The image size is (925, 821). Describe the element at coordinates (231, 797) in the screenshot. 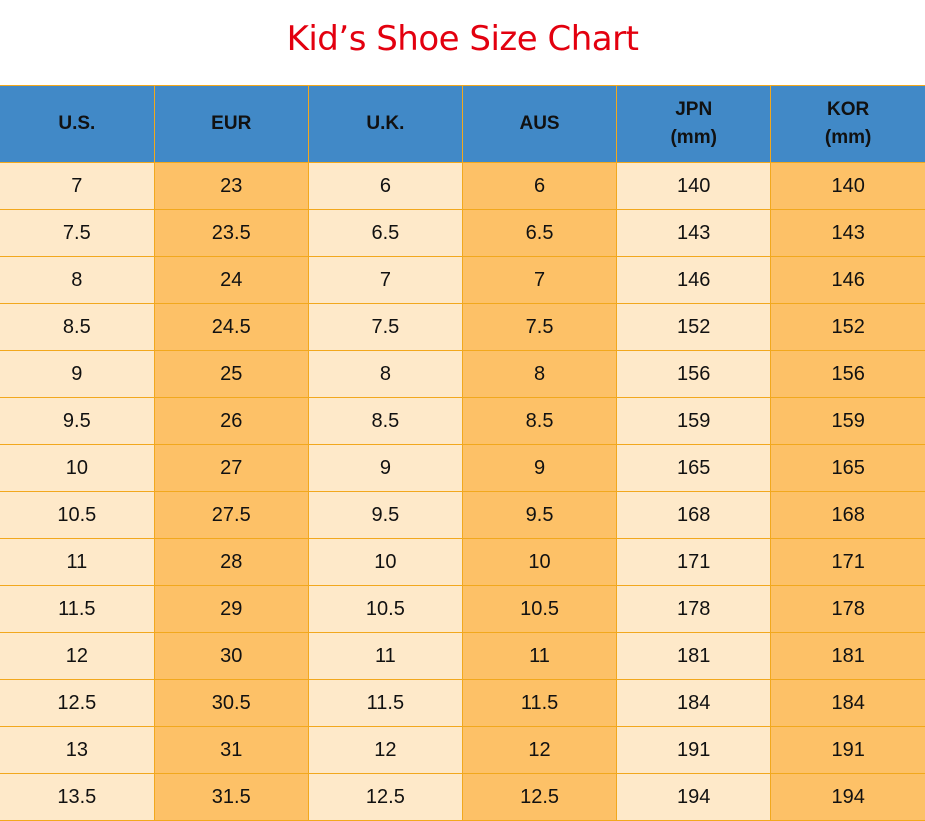

I see `table-cell: 31.5` at that location.